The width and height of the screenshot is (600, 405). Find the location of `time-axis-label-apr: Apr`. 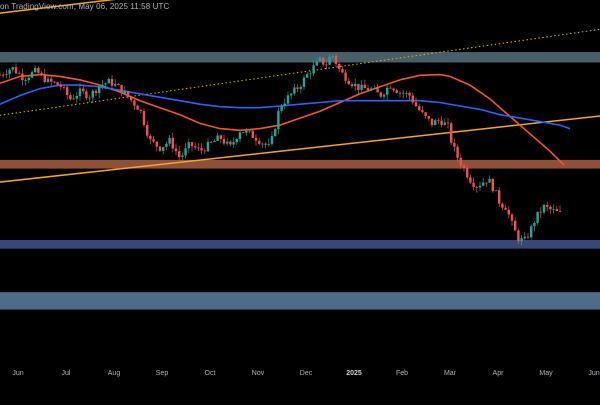

time-axis-label-apr: Apr is located at coordinates (499, 373).